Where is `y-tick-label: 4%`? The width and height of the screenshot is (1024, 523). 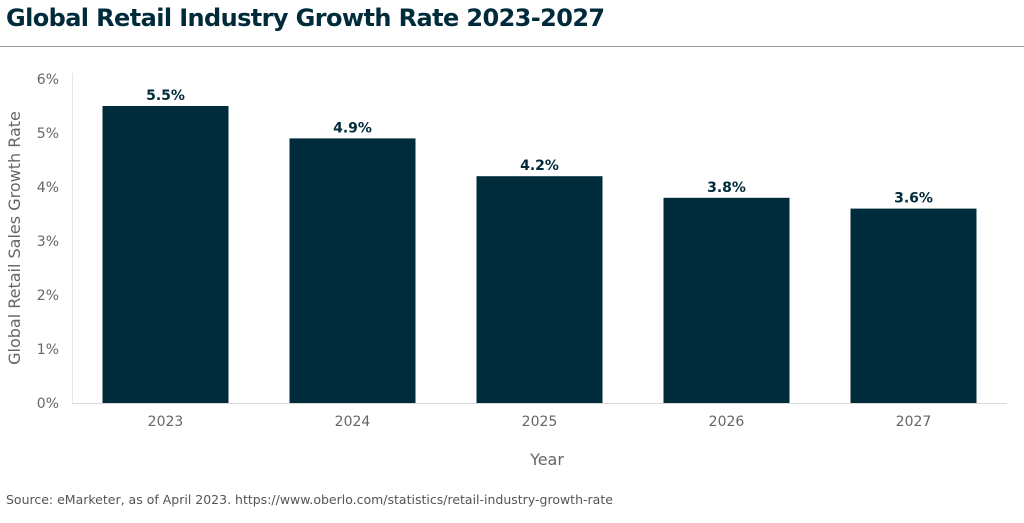
y-tick-label: 4% is located at coordinates (48, 188).